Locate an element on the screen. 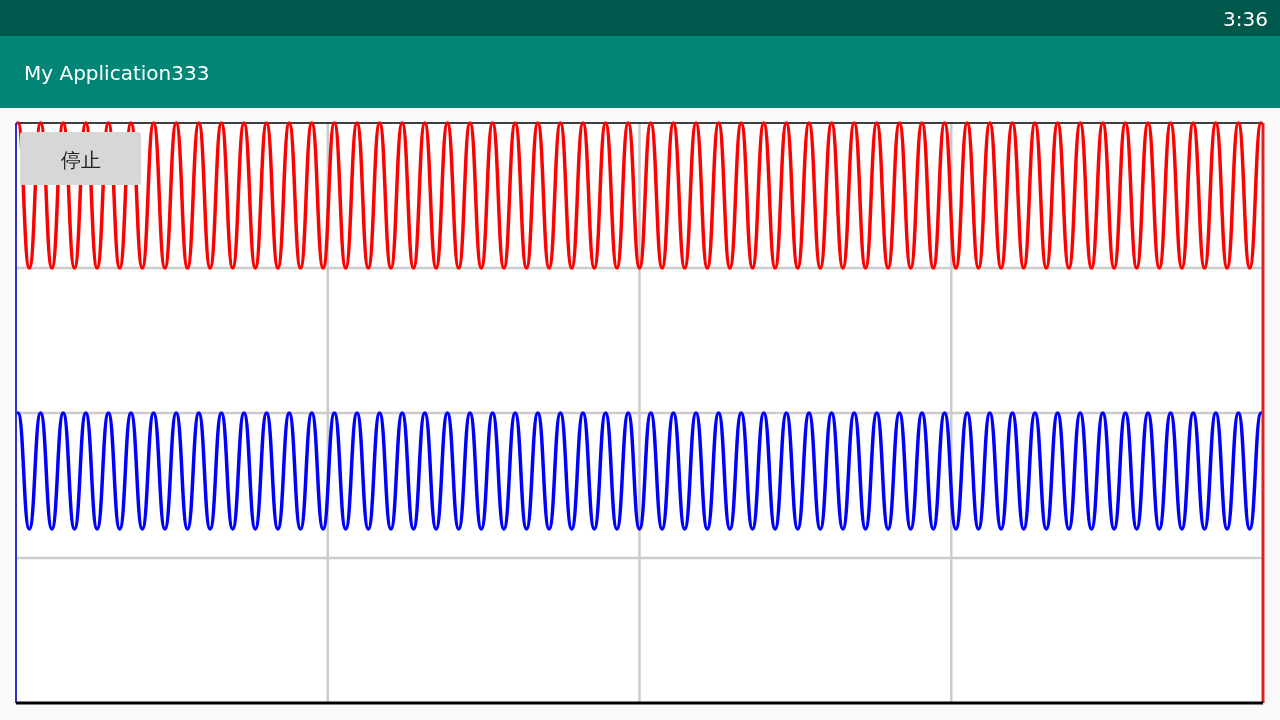 The image size is (1280, 720). status-bar: 3:36 is located at coordinates (640, 18).